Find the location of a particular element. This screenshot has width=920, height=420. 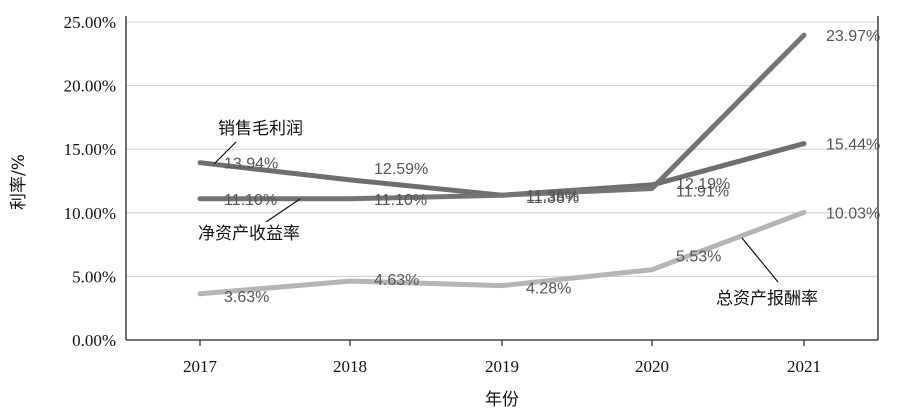

y-tick-label: 25.00% is located at coordinates (90, 22).